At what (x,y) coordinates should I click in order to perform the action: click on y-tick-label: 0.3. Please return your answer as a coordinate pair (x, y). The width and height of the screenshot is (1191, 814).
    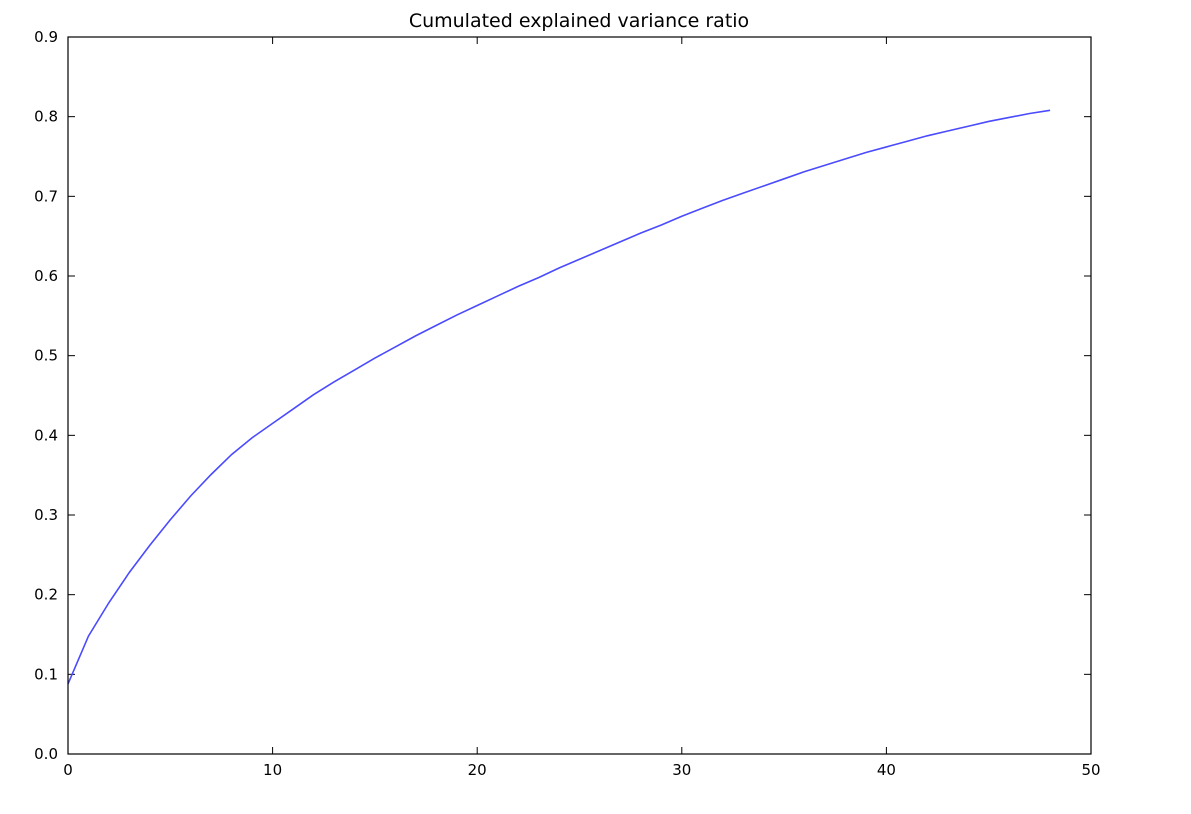
    Looking at the image, I should click on (46, 515).